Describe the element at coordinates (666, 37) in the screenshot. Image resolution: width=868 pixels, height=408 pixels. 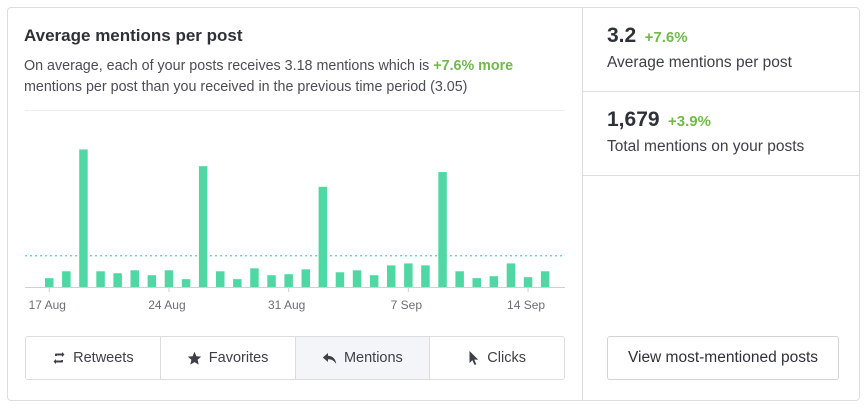
I see `stat-change: +7.6%` at that location.